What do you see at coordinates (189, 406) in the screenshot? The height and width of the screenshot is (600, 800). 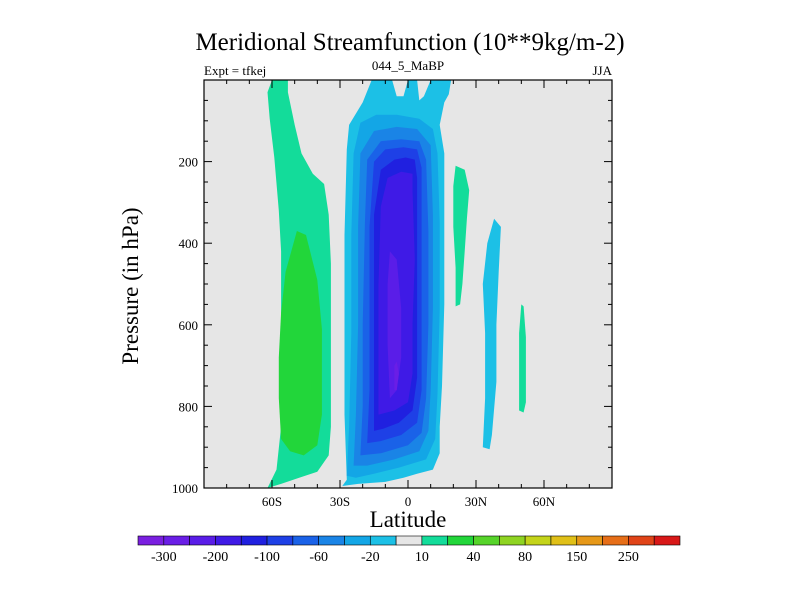 I see `y-tick-label-3: 800` at bounding box center [189, 406].